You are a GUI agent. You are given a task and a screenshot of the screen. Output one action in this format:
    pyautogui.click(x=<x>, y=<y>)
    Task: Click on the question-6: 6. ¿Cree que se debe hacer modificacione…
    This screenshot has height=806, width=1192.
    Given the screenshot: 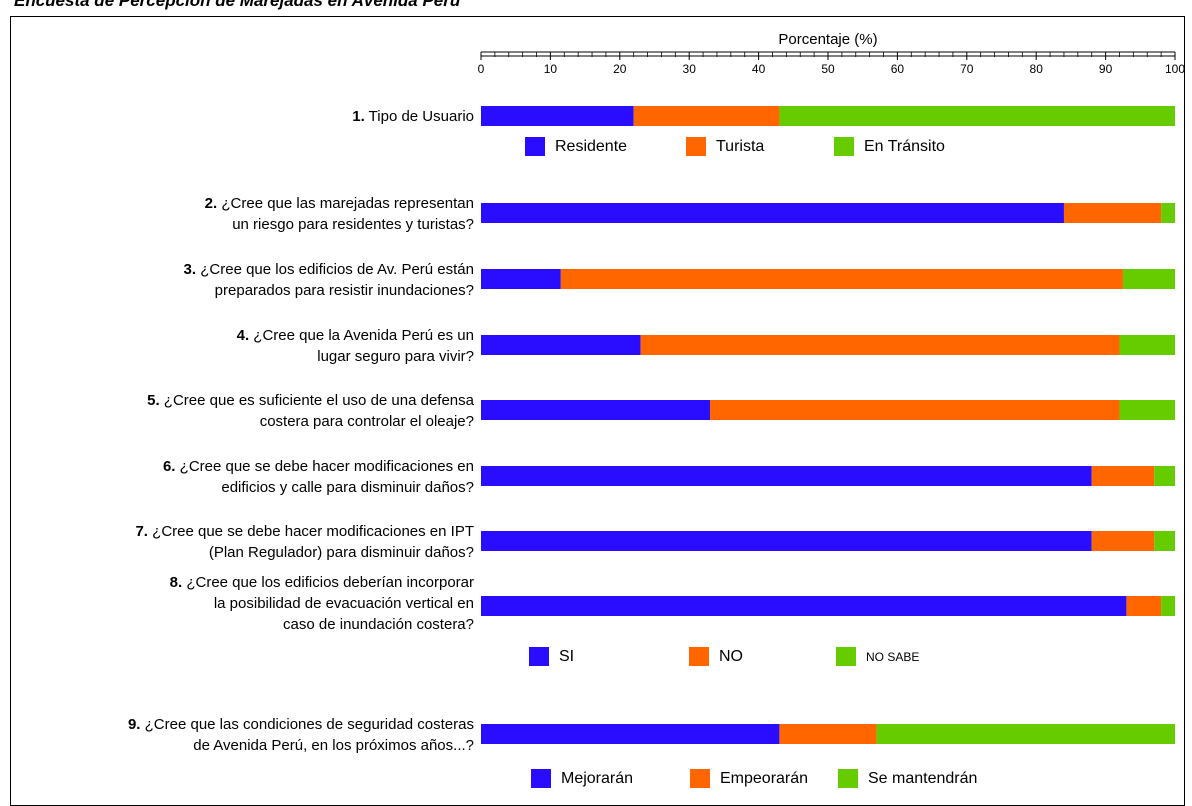 What is the action you would take?
    pyautogui.click(x=669, y=477)
    